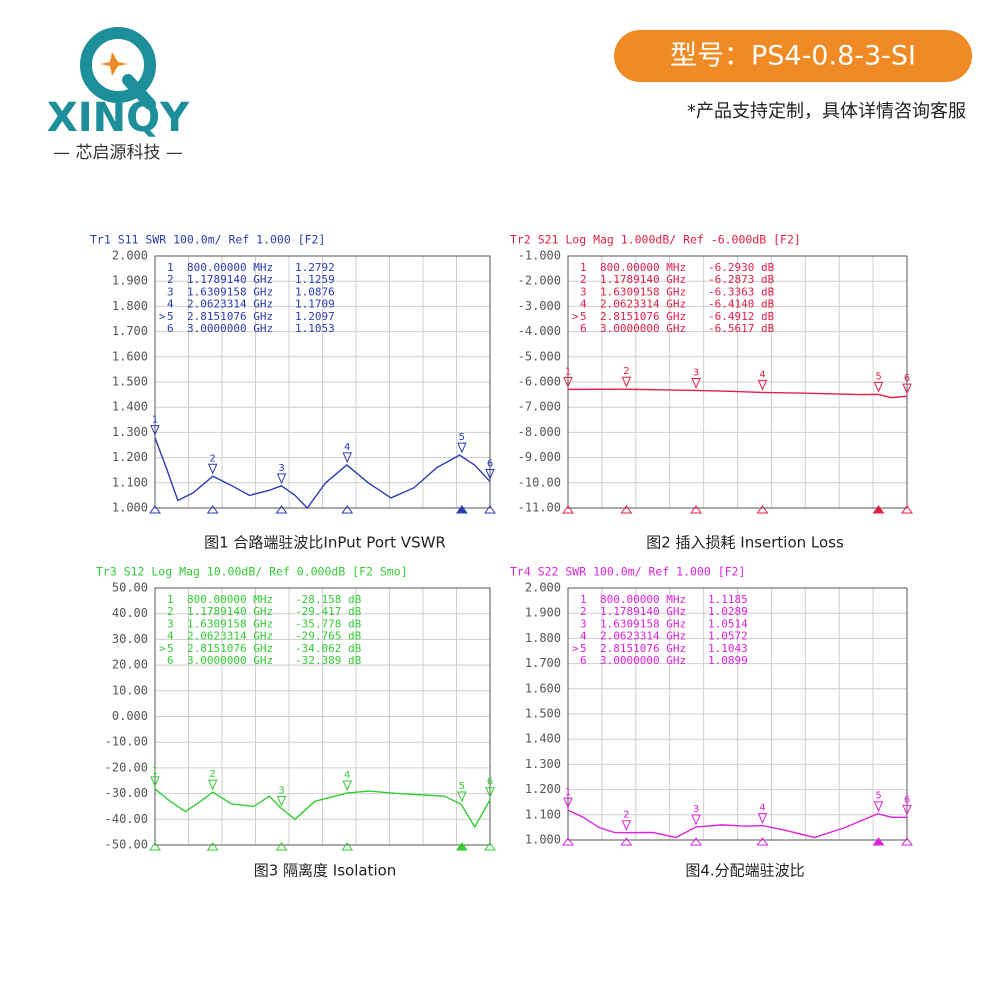 Image resolution: width=1000 pixels, height=1000 pixels. Describe the element at coordinates (130, 457) in the screenshot. I see `y-tick-label: 1.200` at that location.